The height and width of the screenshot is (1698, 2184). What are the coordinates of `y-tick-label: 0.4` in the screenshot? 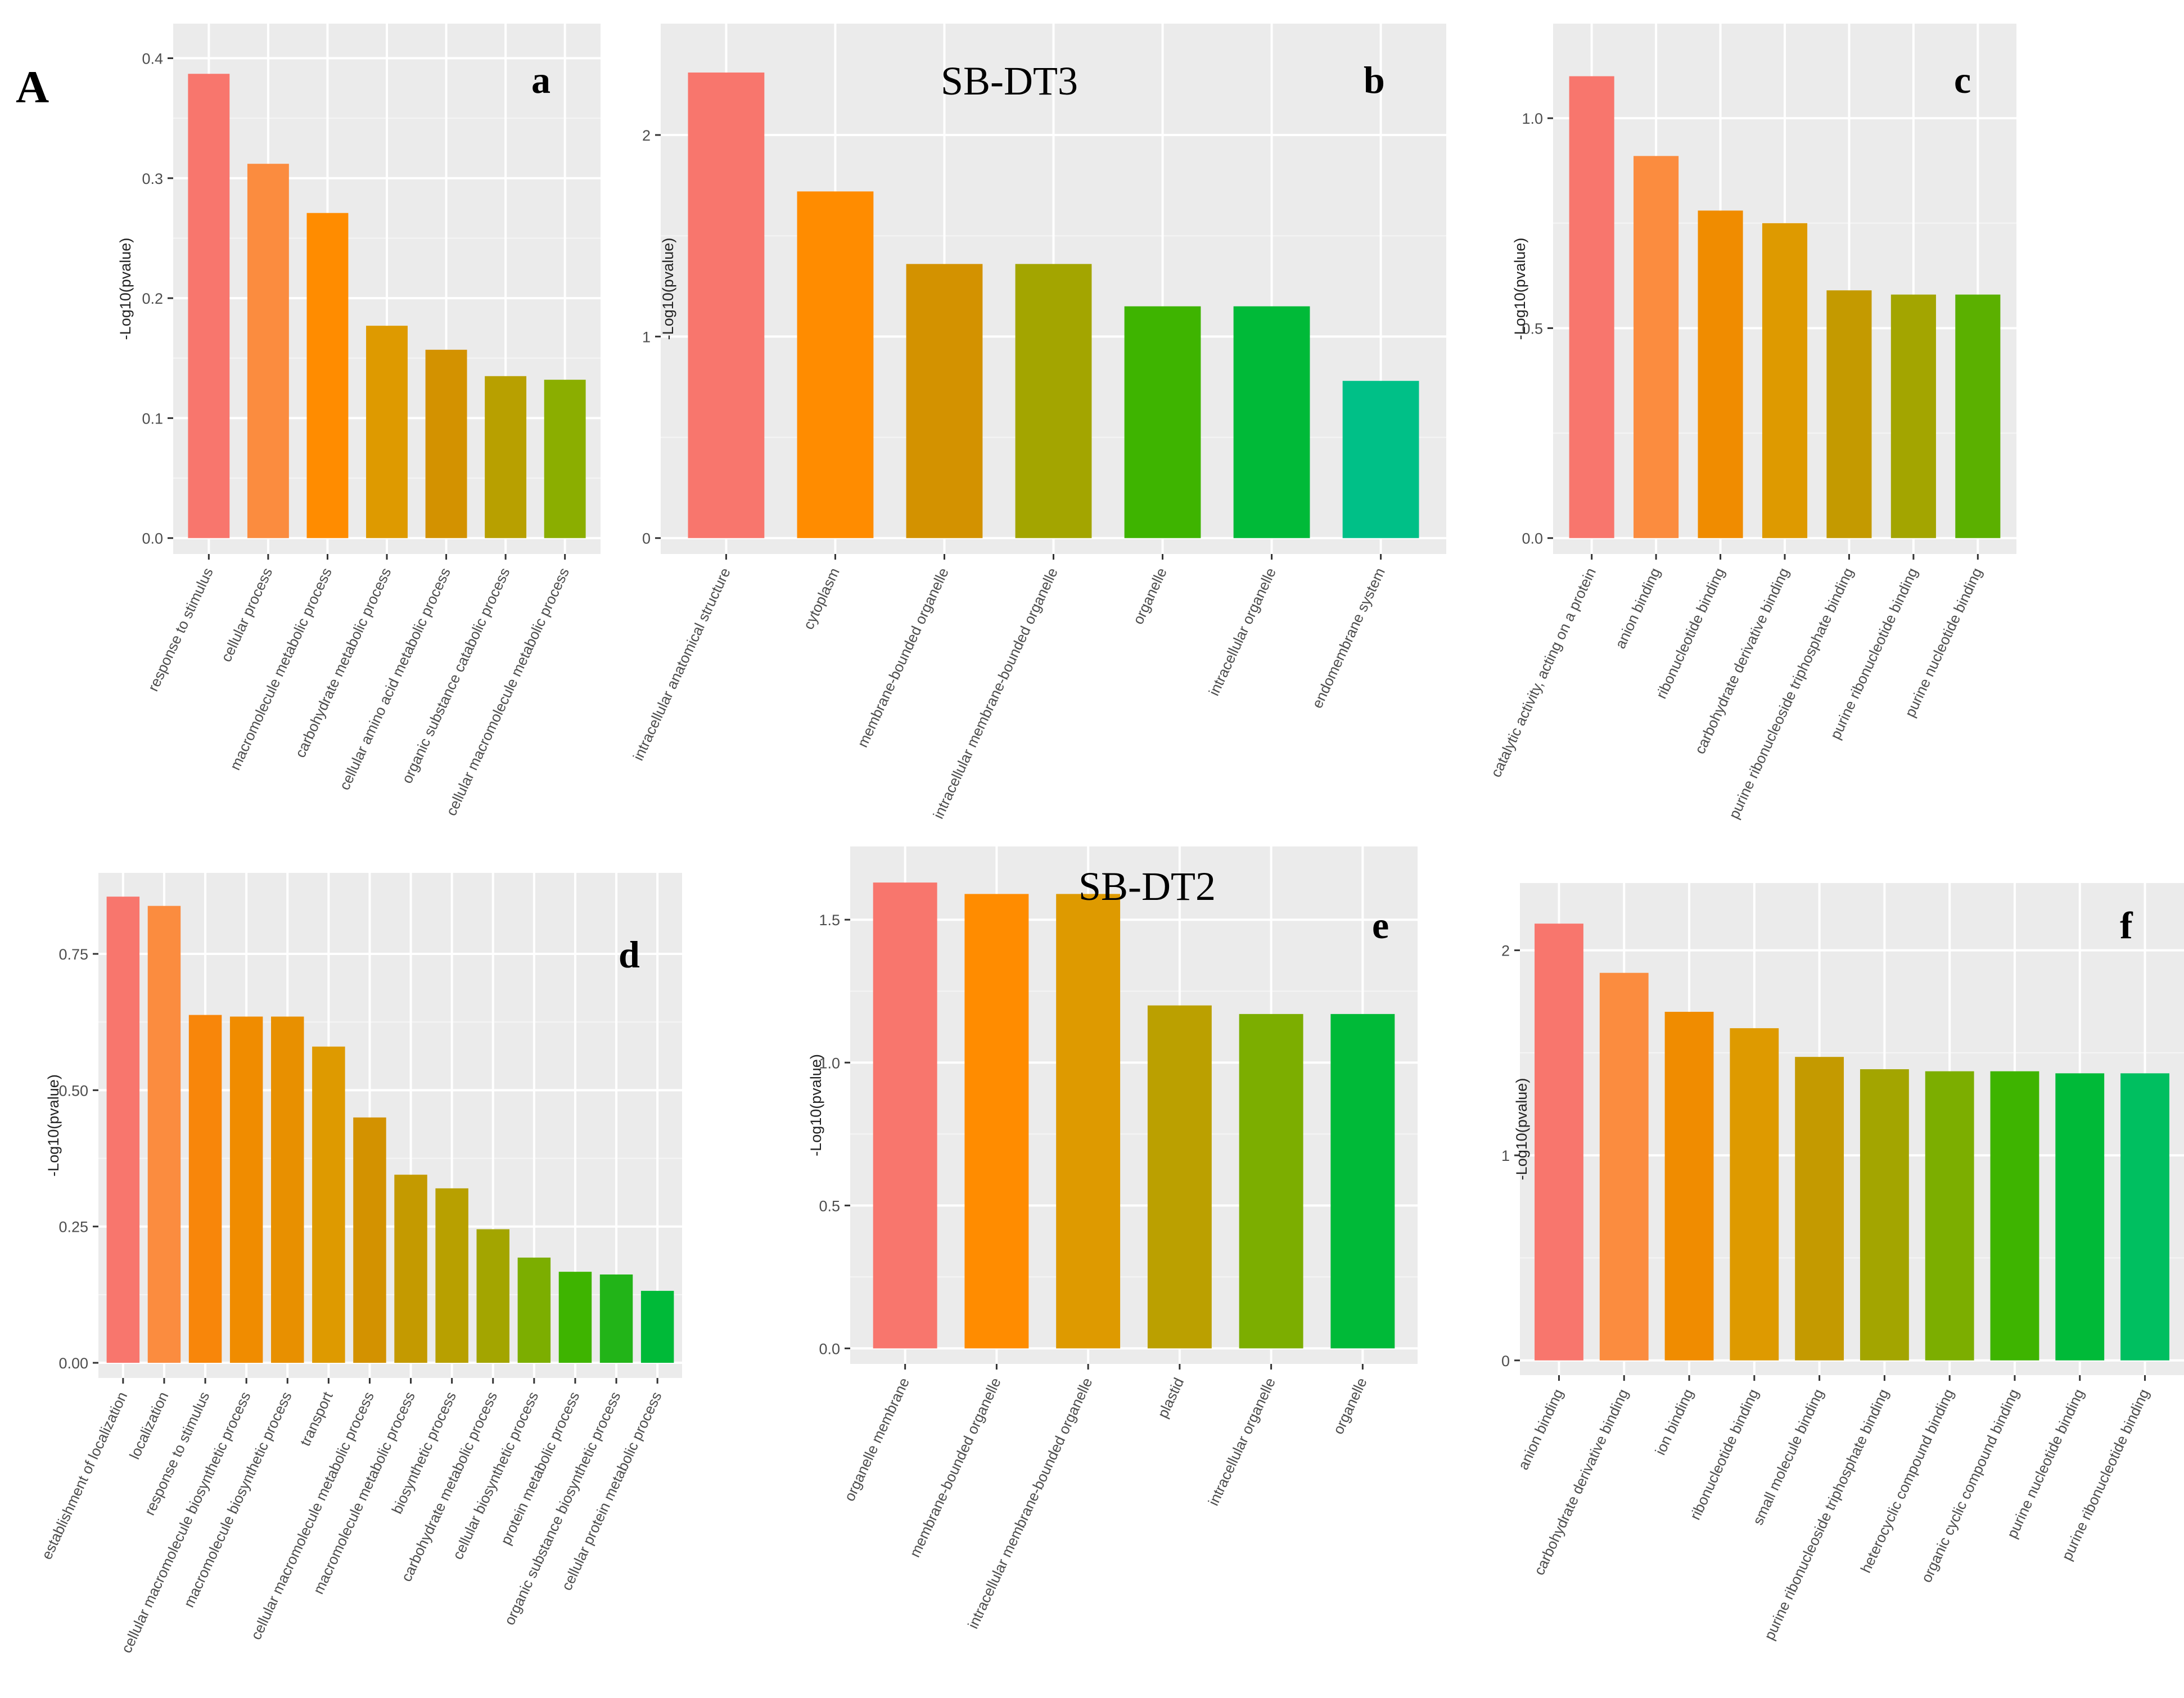 It's located at (152, 59).